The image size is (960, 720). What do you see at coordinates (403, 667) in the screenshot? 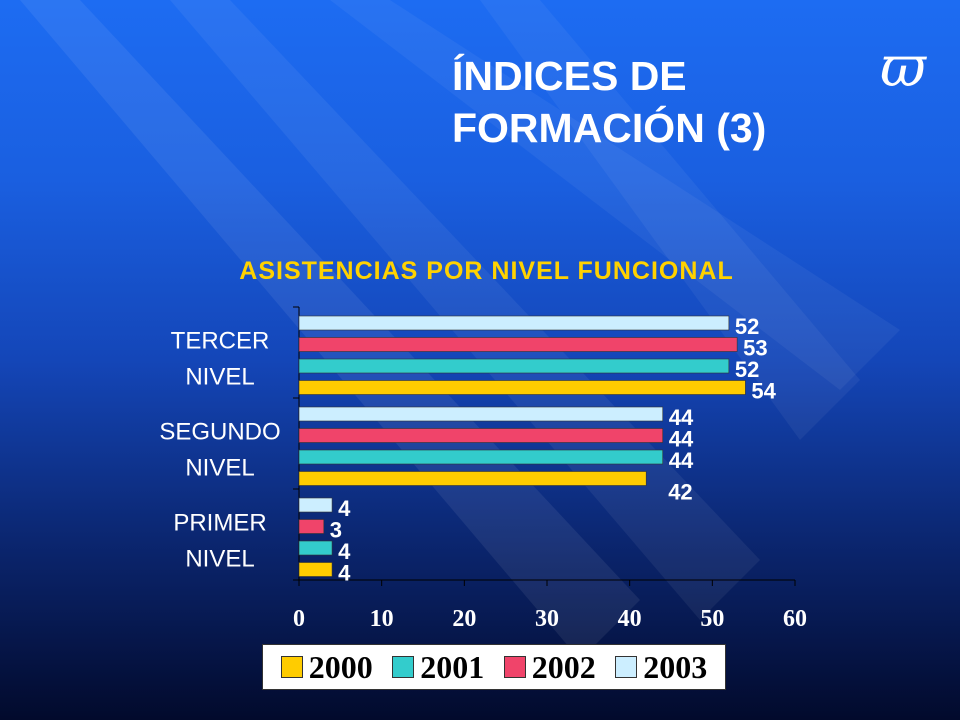
I see `legend-swatch-2001` at bounding box center [403, 667].